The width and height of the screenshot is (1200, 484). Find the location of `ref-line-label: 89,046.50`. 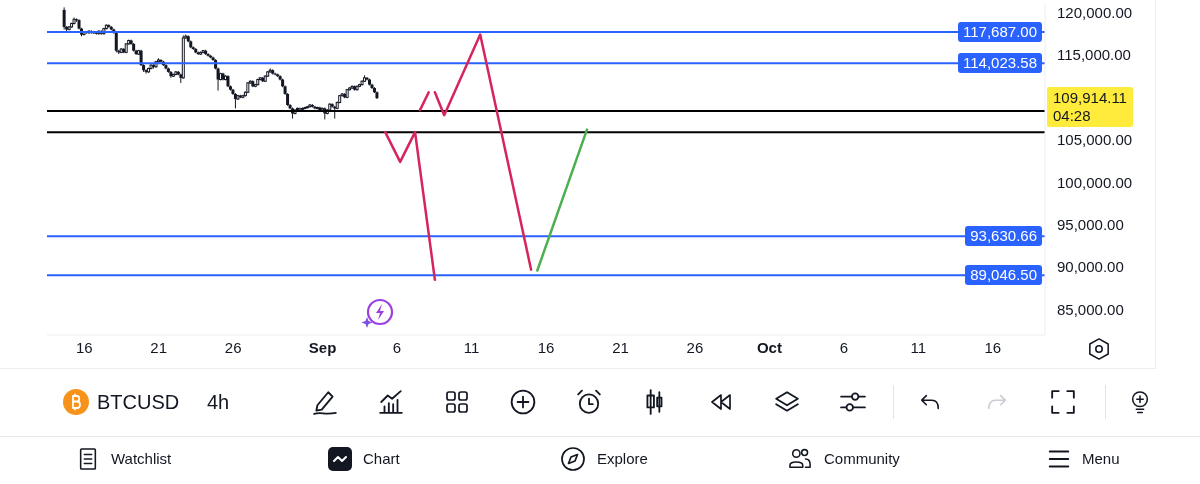

ref-line-label: 89,046.50 is located at coordinates (1003, 275).